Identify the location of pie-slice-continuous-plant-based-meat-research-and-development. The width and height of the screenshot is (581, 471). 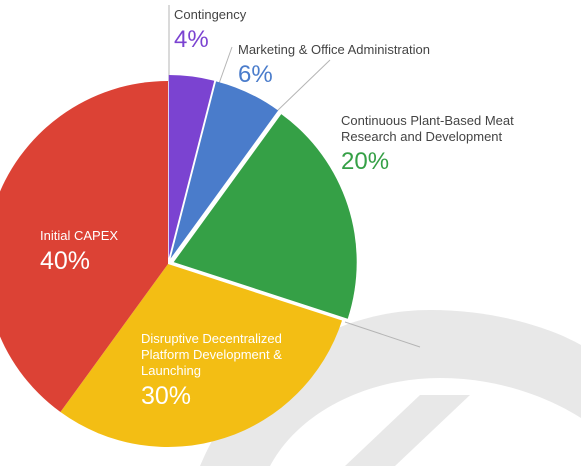
(265, 216).